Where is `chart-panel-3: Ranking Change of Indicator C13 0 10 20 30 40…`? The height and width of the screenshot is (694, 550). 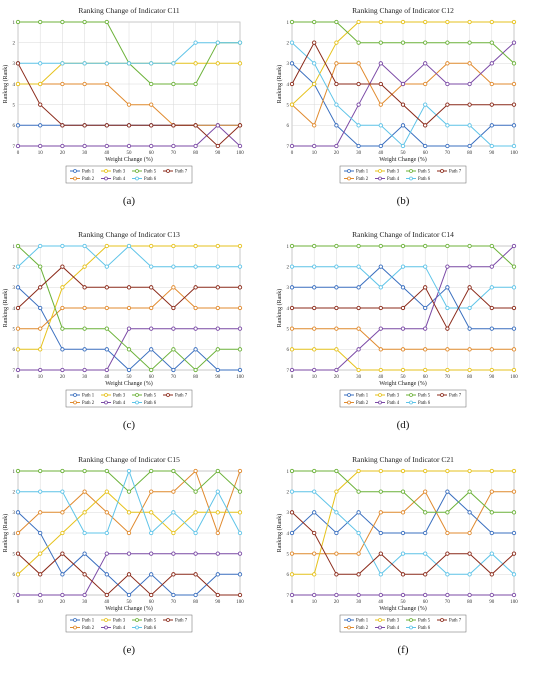 chart-panel-3: Ranking Change of Indicator C13 0 10 20 30 40… is located at coordinates (123, 330).